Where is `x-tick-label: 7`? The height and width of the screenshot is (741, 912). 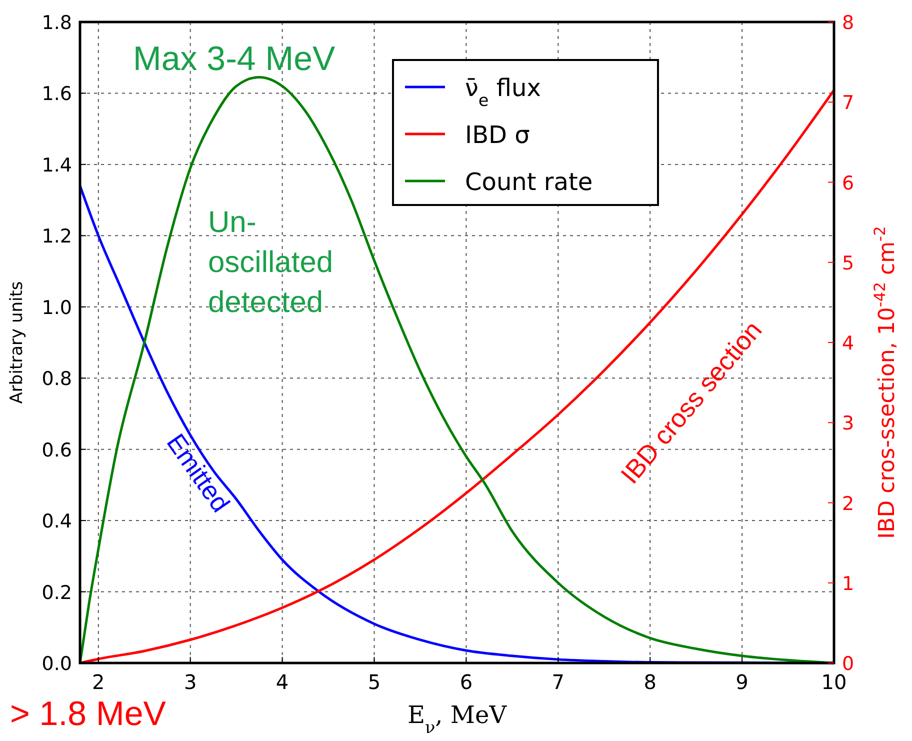
x-tick-label: 7 is located at coordinates (558, 682).